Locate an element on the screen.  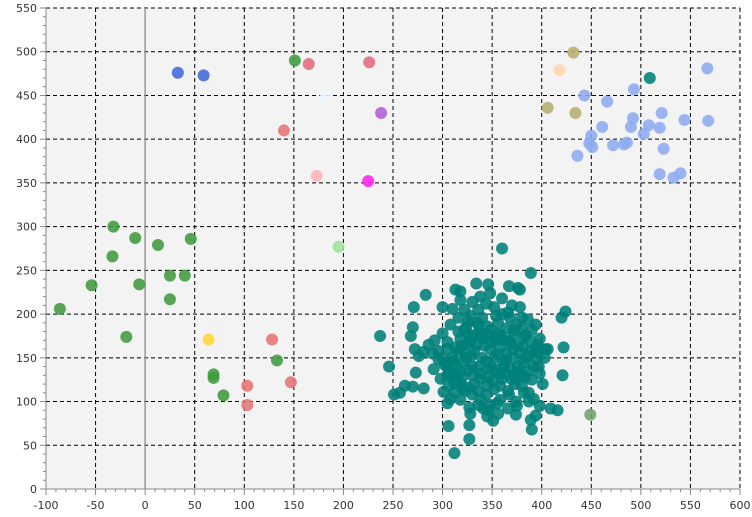
x-tick-label: -100 is located at coordinates (46, 505).